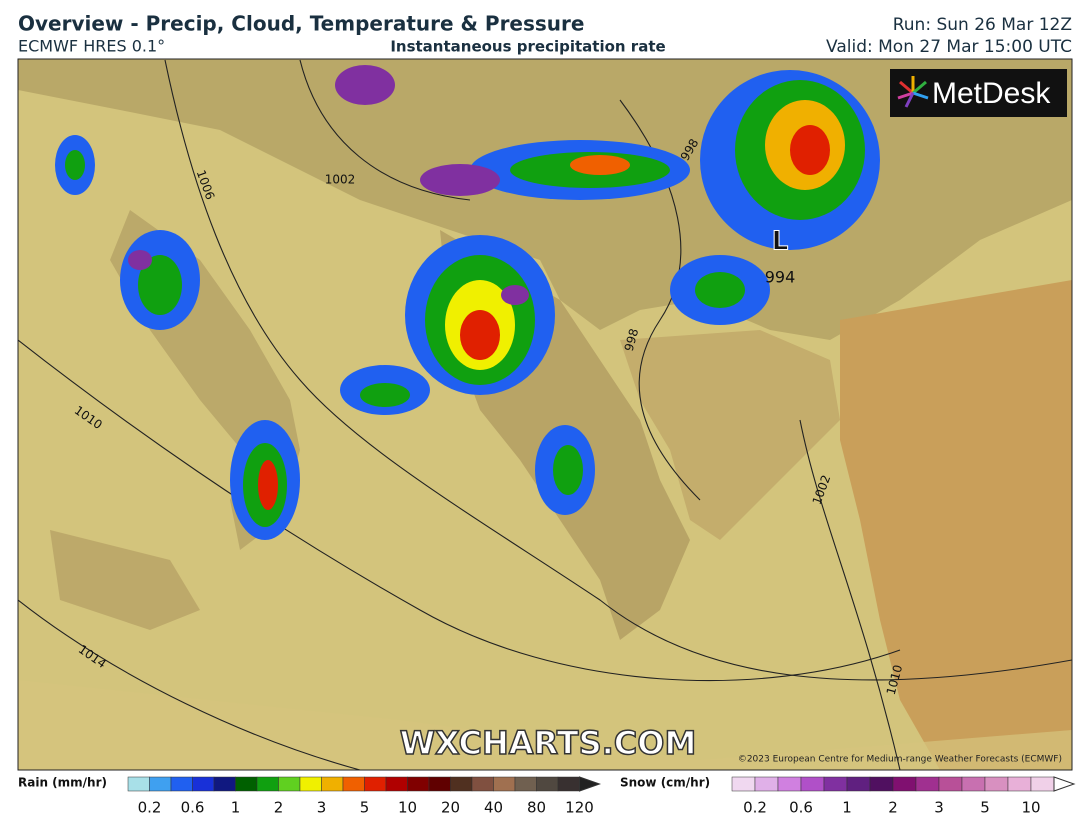 This screenshot has width=1089, height=839. What do you see at coordinates (493, 808) in the screenshot?
I see `legend-tick: 40` at bounding box center [493, 808].